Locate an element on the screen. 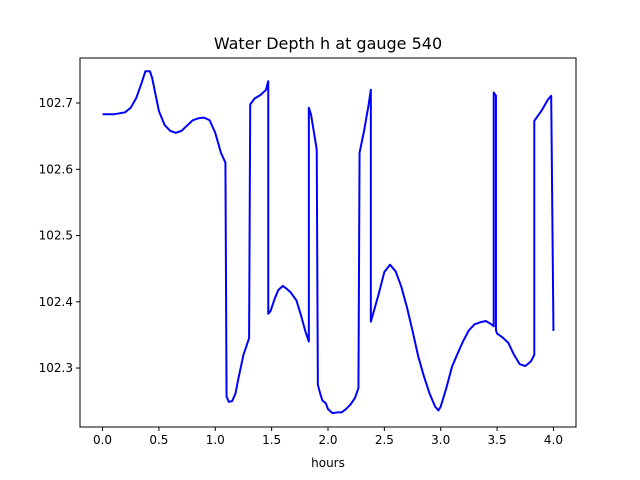  x-tick-label: 0.0 is located at coordinates (102, 440).